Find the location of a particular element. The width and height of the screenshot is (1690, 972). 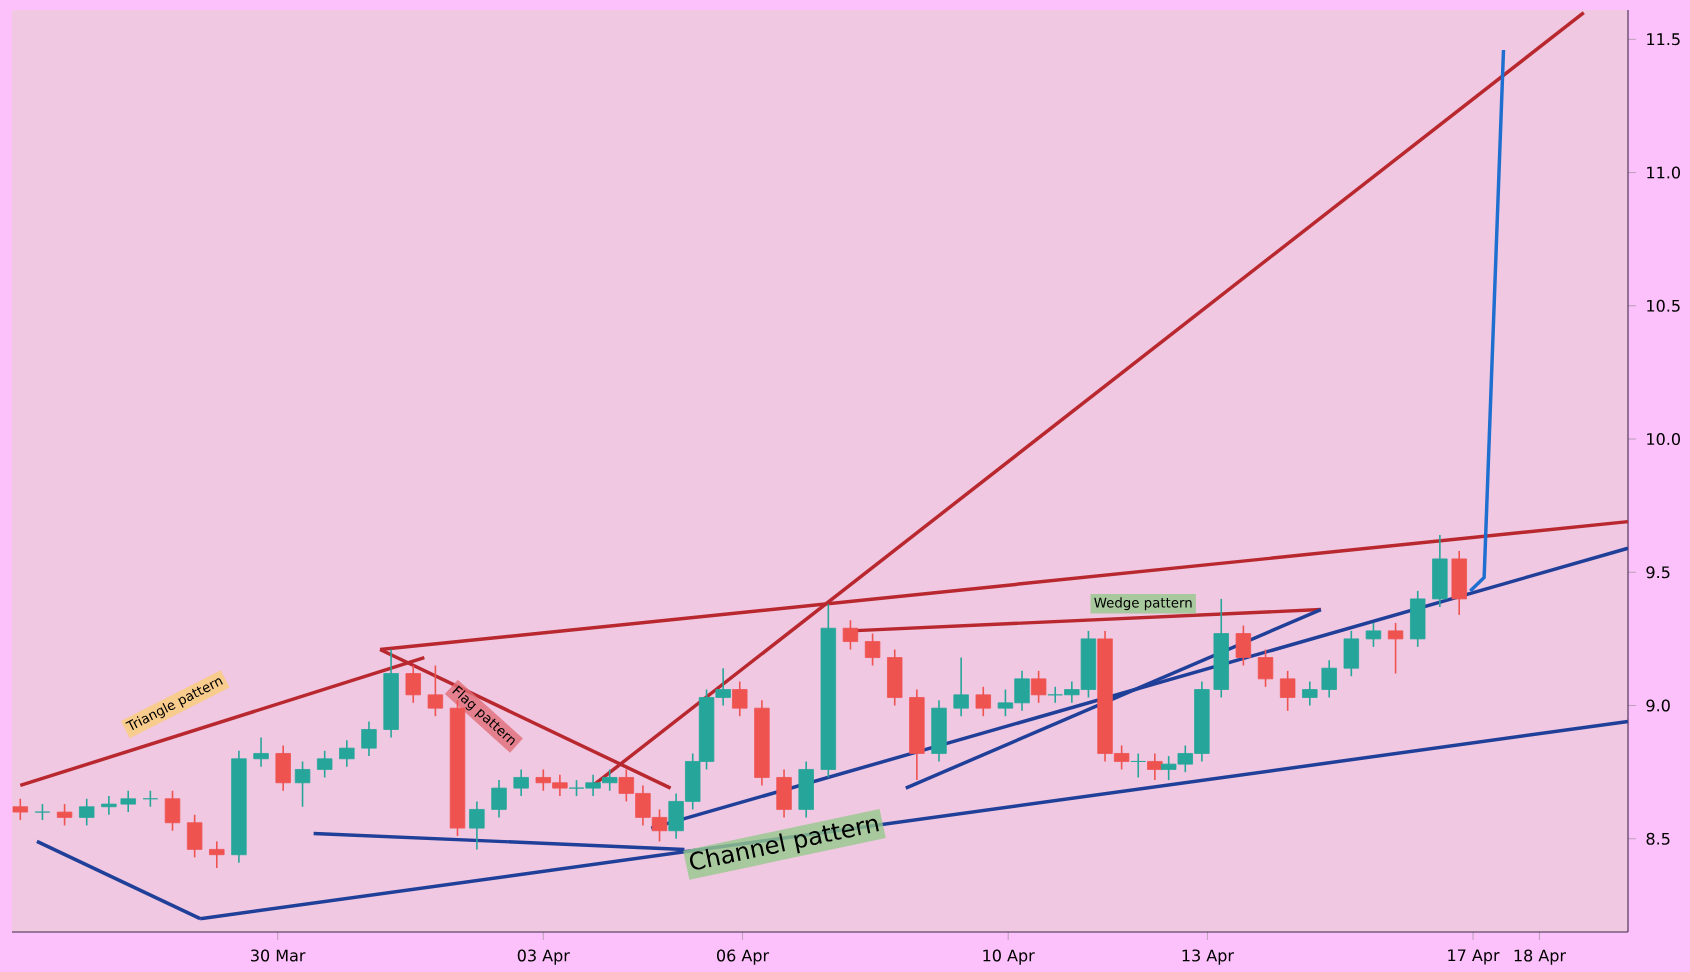

x-tick-label: 18 Apr is located at coordinates (1540, 957).